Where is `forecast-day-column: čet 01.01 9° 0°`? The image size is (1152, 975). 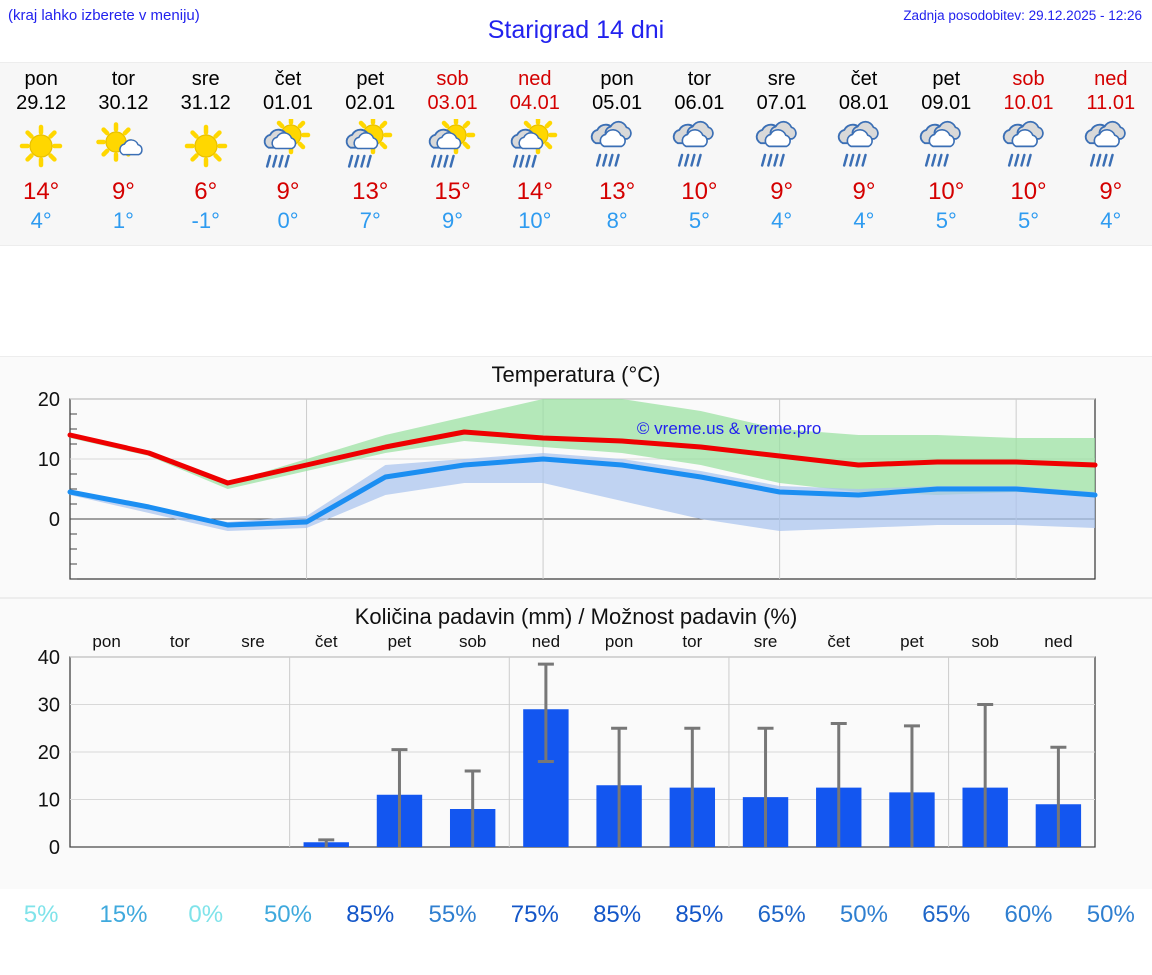 forecast-day-column: čet 01.01 9° 0° is located at coordinates (288, 154).